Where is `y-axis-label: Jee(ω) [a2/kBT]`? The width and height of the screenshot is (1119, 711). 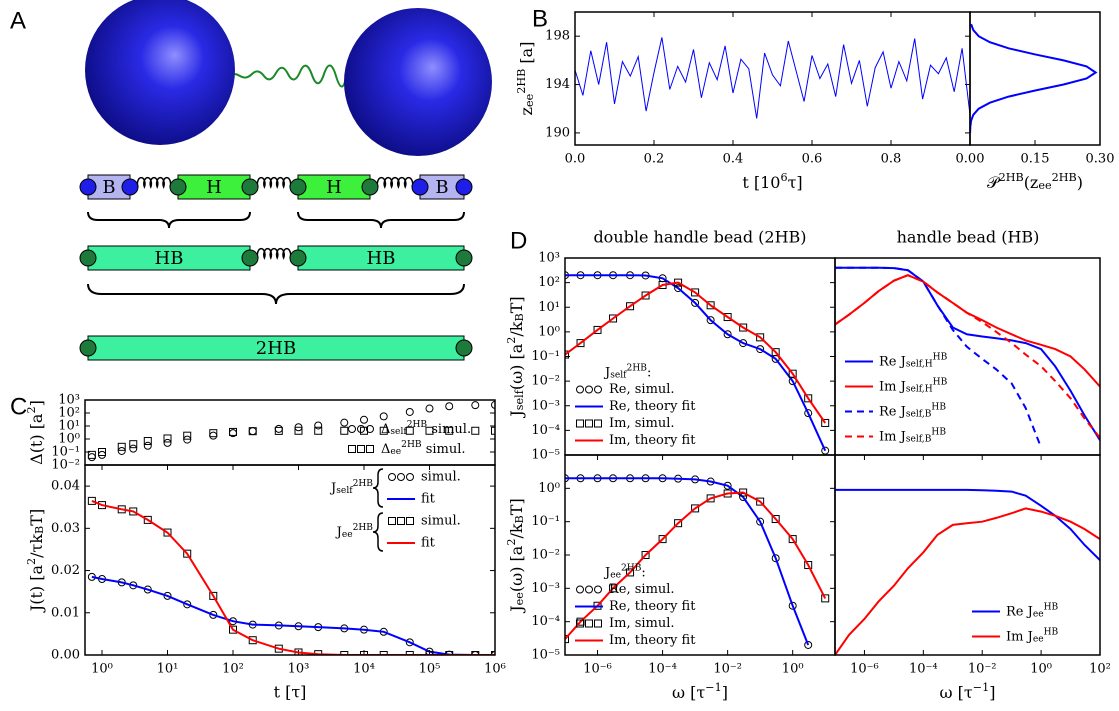
y-axis-label: Jee(ω) [a2/kBT] is located at coordinates (515, 555).